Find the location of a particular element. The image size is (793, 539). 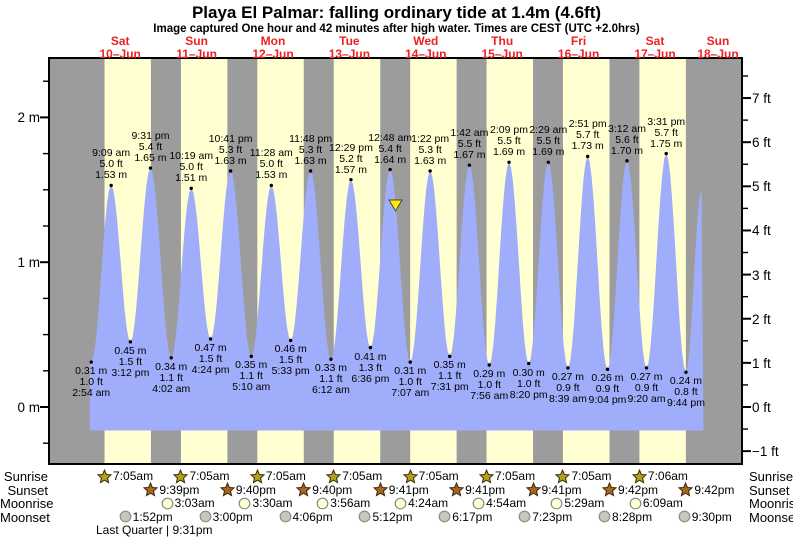

tide-low-label: 0.30 m 1.0 ft 8:20 pm is located at coordinates (528, 383).